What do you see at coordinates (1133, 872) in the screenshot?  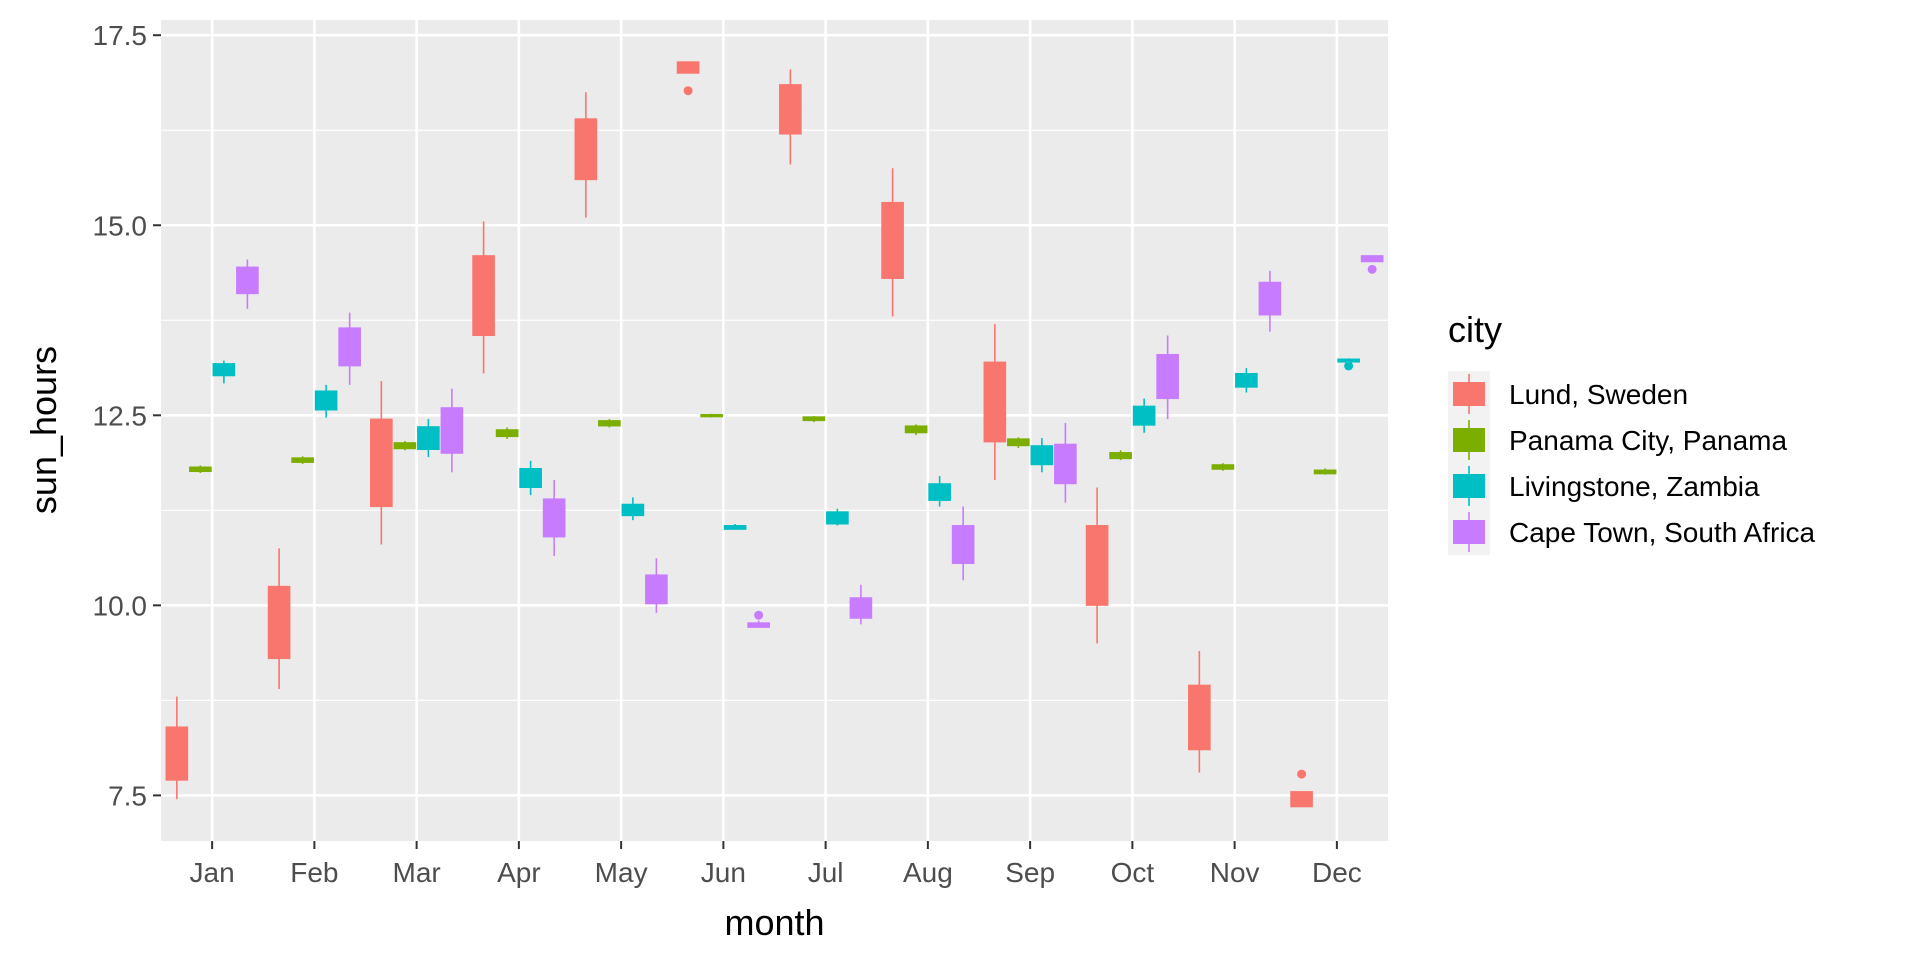 I see `x-tick-label-oct: Oct` at bounding box center [1133, 872].